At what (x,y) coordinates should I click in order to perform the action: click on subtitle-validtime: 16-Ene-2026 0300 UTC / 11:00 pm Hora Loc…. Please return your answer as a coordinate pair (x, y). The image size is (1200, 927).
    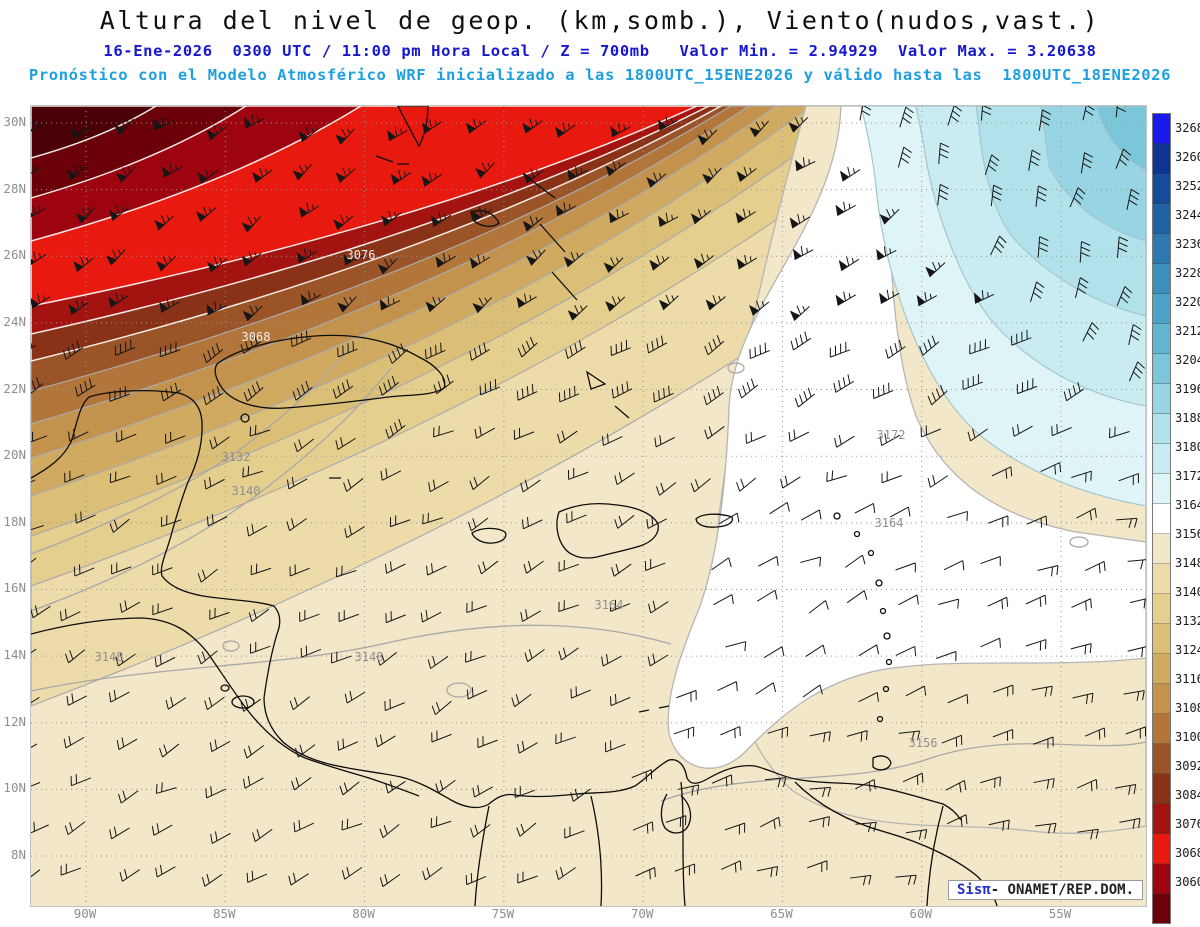
    Looking at the image, I should click on (600, 51).